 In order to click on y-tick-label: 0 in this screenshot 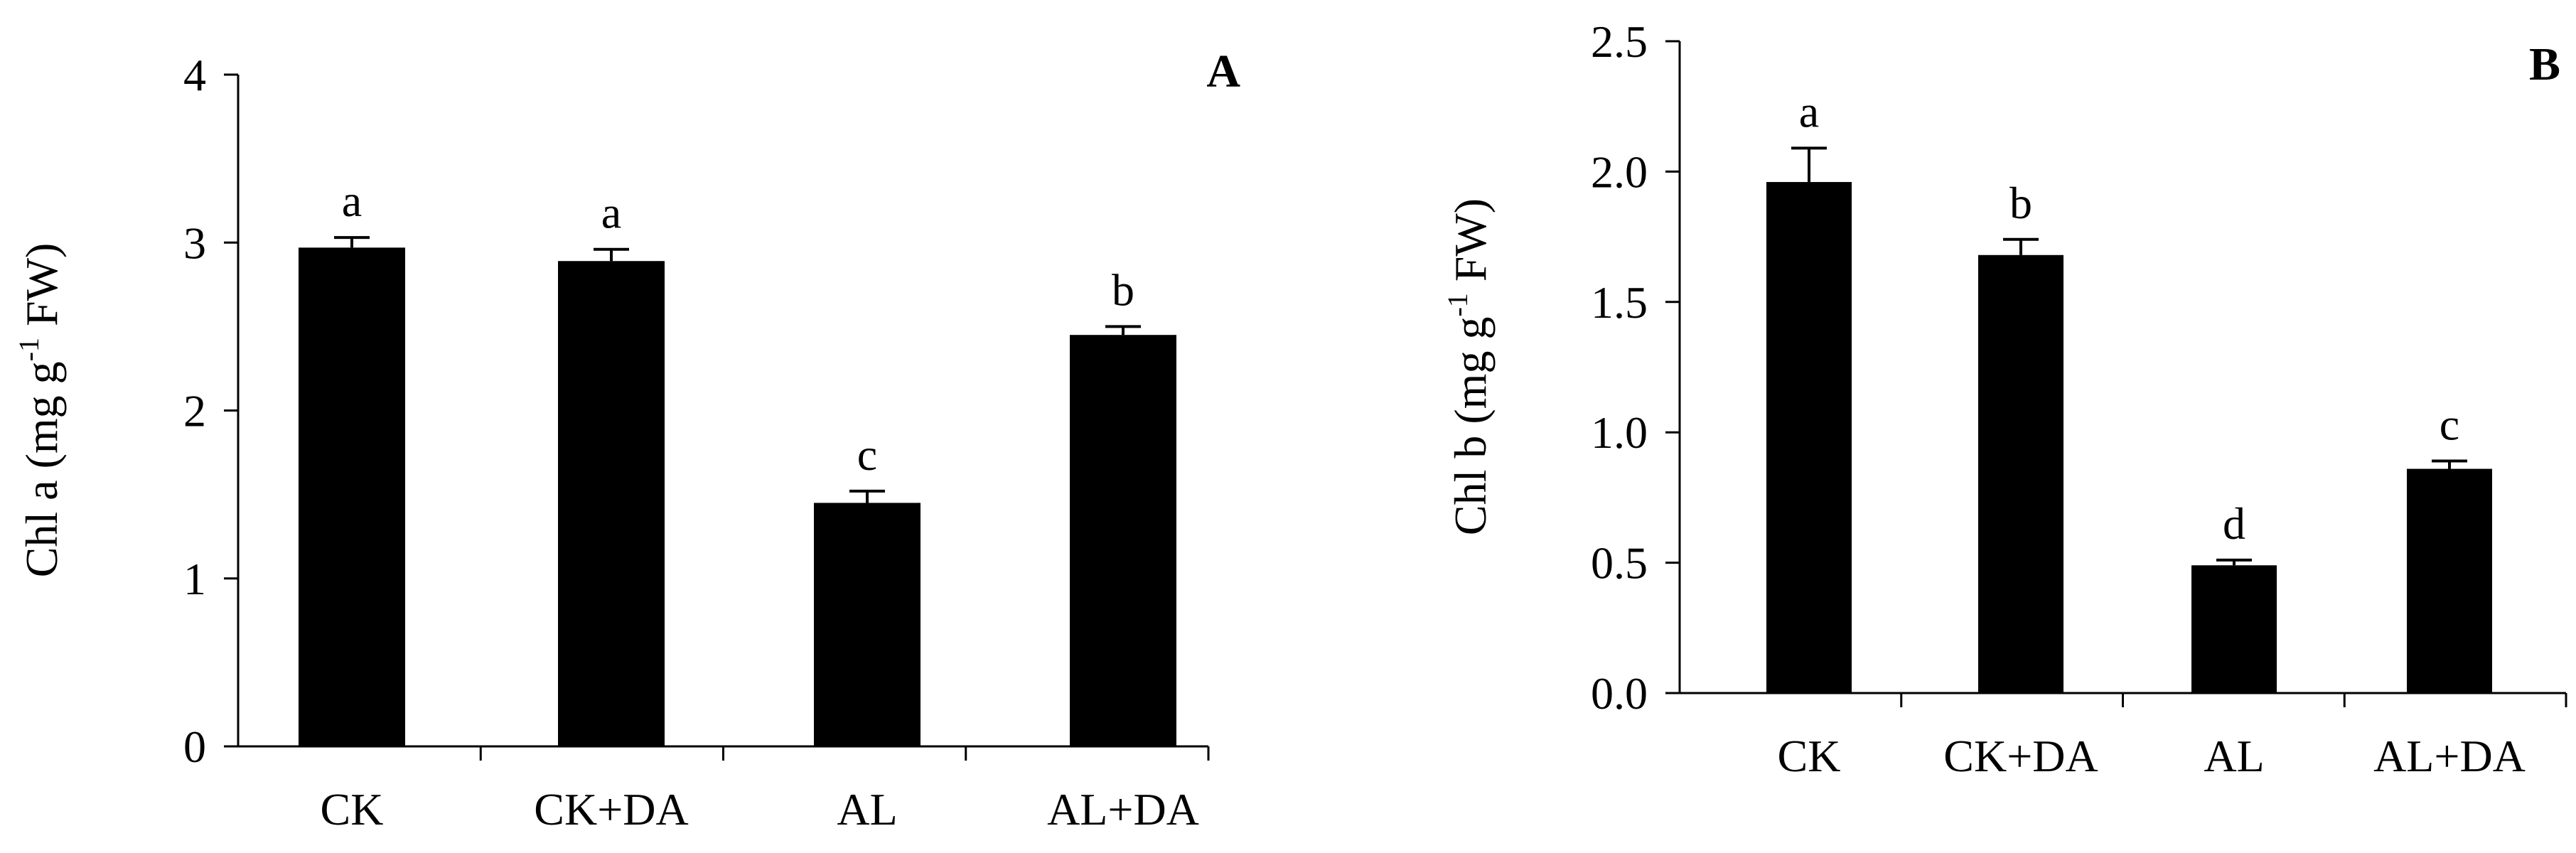, I will do `click(194, 746)`.